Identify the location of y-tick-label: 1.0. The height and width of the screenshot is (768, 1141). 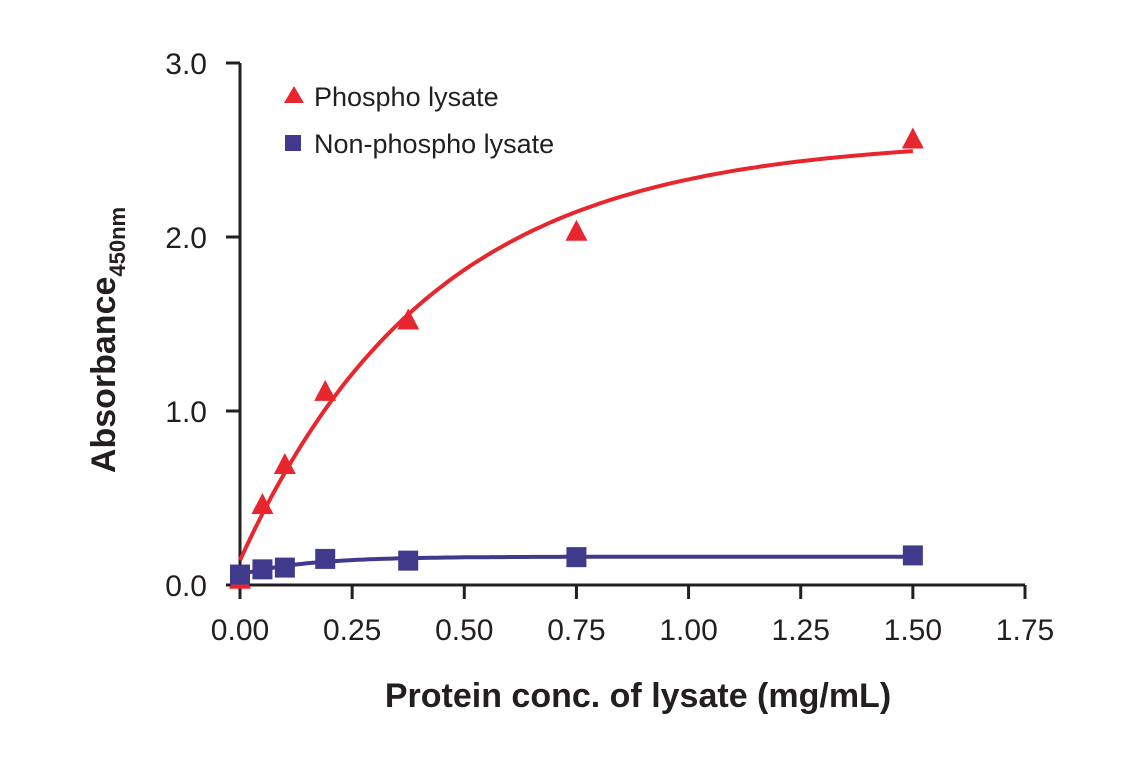
(186, 412).